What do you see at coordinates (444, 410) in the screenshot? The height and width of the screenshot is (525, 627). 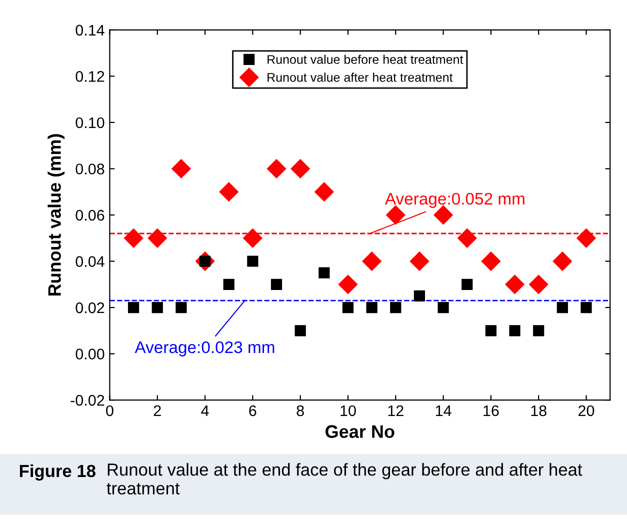 I see `x-tick-label: 14` at bounding box center [444, 410].